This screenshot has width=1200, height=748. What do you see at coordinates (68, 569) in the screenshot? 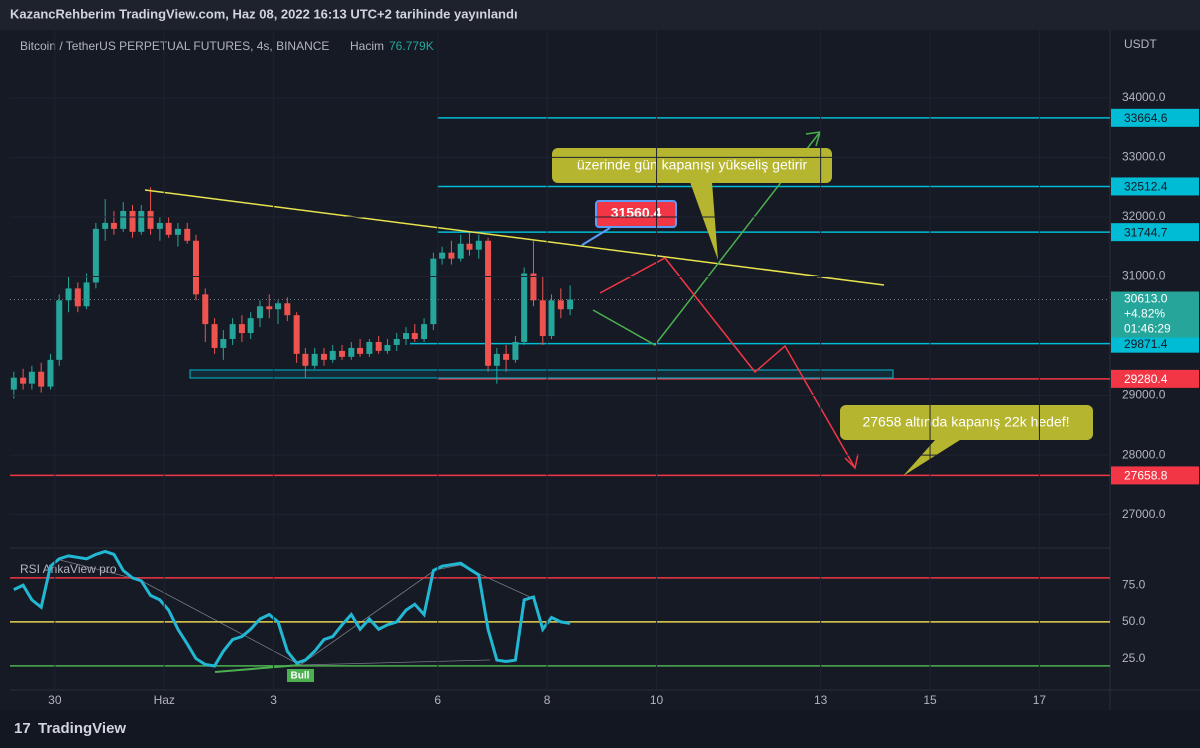
I see `indicator-title: RSI AnkaView pro` at bounding box center [68, 569].